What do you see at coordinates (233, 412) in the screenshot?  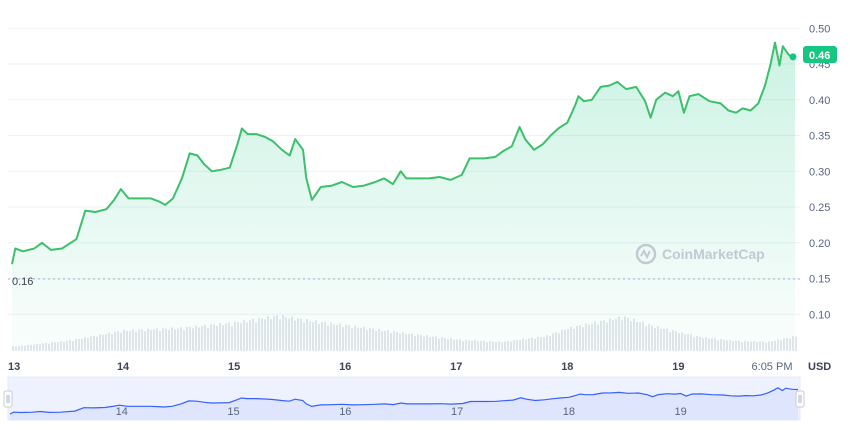 I see `navigator-tick-label: 15` at bounding box center [233, 412].